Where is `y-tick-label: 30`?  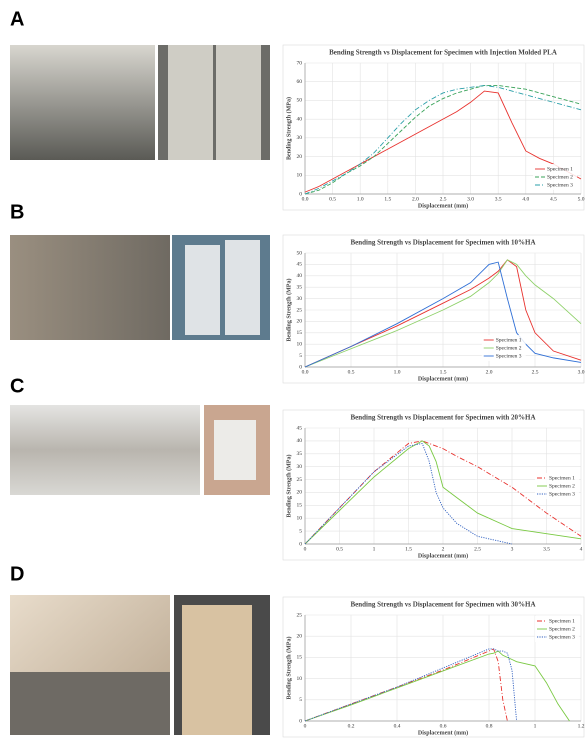 y-tick-label: 30 is located at coordinates (300, 138).